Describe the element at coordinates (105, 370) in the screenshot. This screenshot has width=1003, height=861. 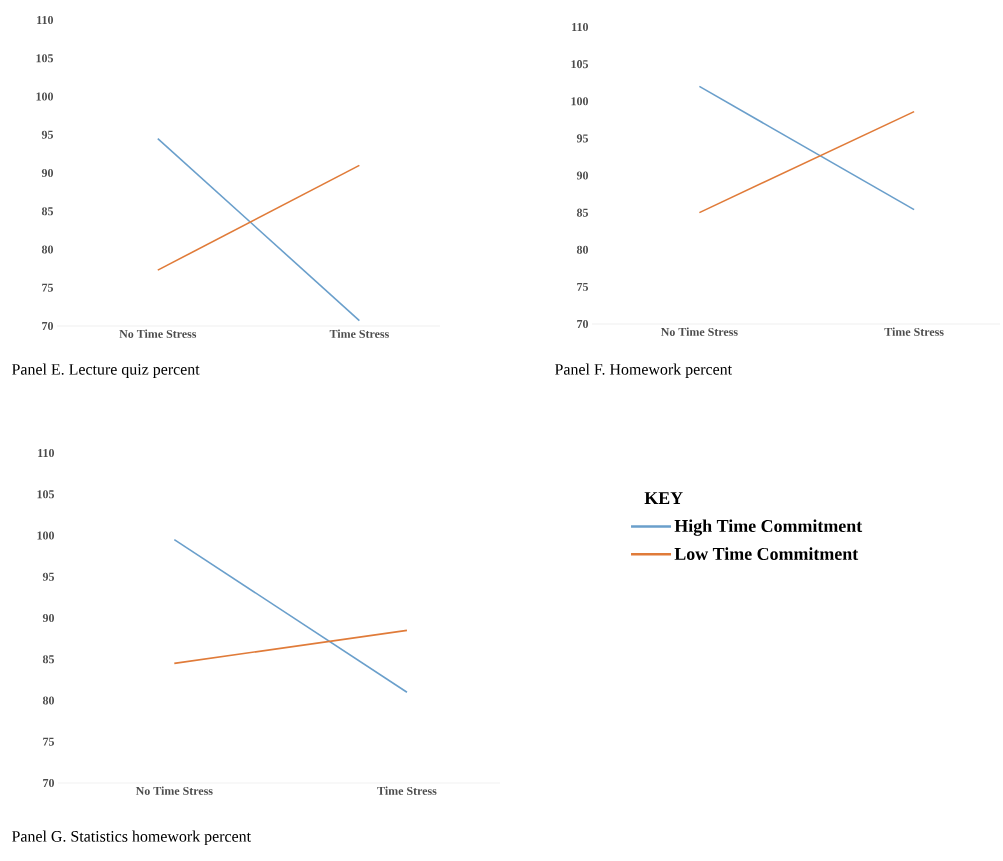
I see `text: Panel E. Lecture quiz percent` at that location.